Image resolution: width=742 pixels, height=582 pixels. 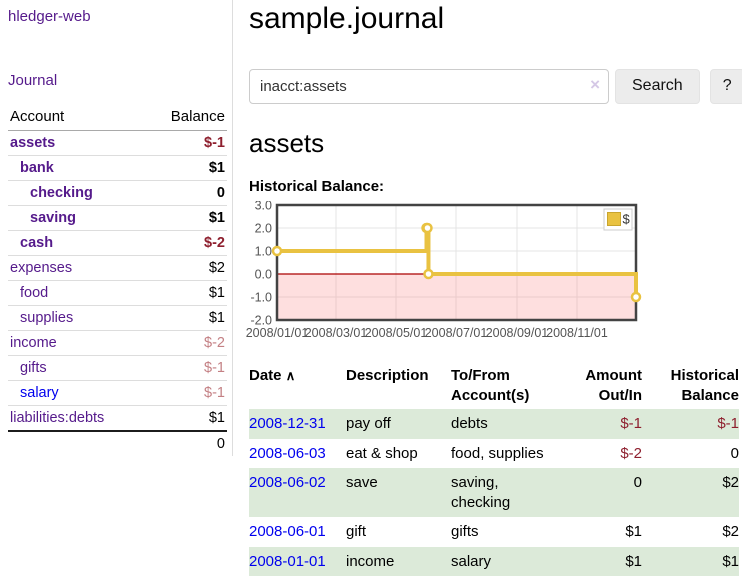 I want to click on date-cell: 2008-06-02, so click(x=297, y=492).